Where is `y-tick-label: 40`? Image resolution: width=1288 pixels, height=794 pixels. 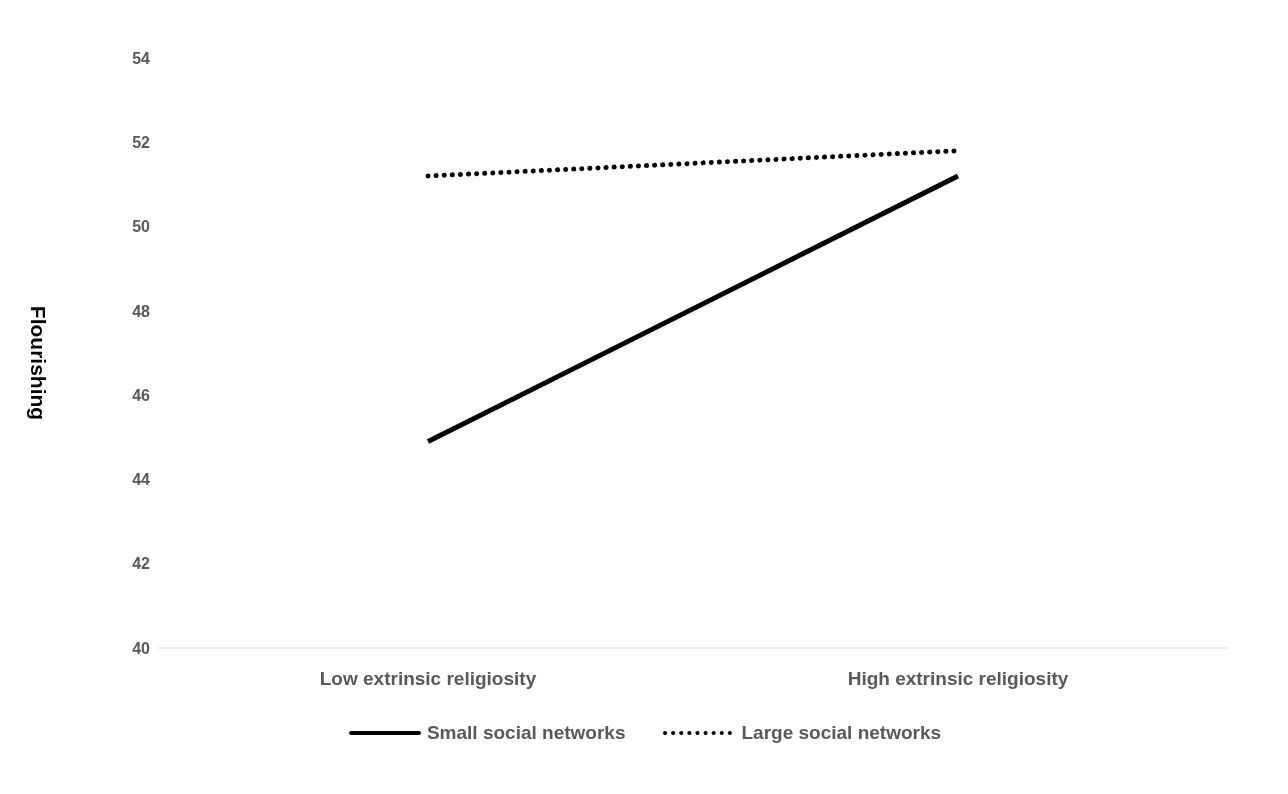
y-tick-label: 40 is located at coordinates (141, 648).